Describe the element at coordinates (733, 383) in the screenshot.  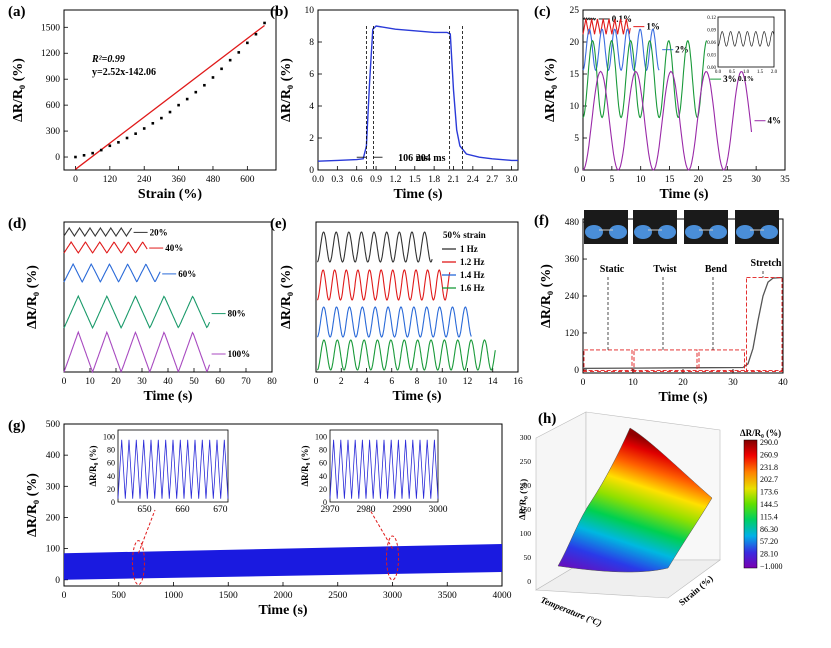
I see `f-x-tick-label: 30` at that location.